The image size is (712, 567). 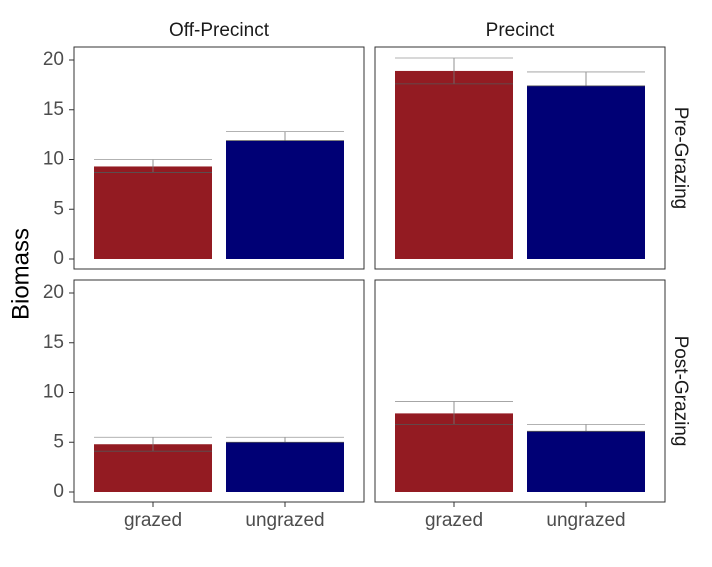 What do you see at coordinates (20, 274) in the screenshot?
I see `y-axis-title: Biomass` at bounding box center [20, 274].